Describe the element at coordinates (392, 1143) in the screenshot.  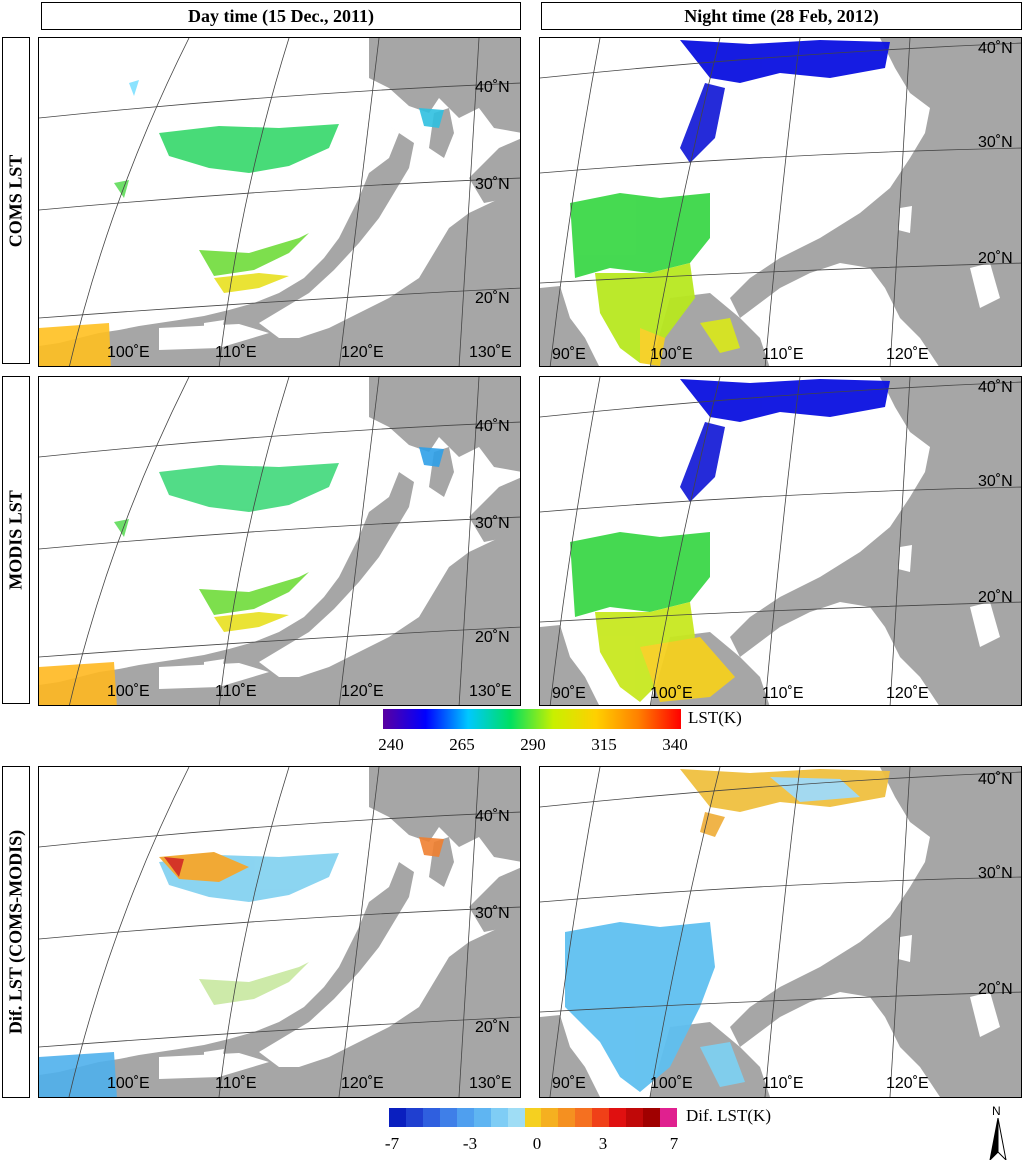
I see `colorbar-dif-tick-minus7: -7` at that location.